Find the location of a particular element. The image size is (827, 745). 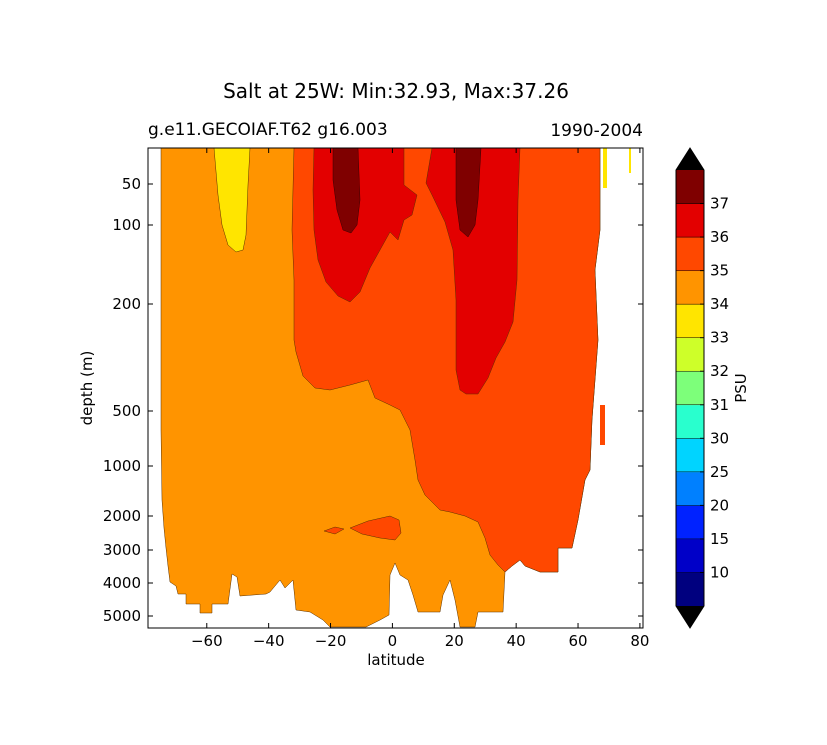

x-tick-label: 20 is located at coordinates (454, 641).